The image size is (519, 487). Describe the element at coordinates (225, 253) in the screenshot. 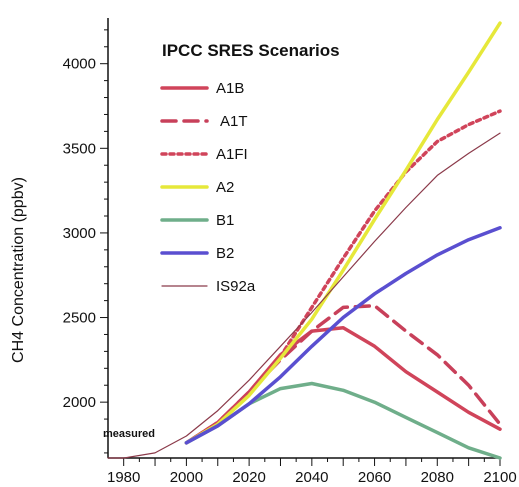

I see `legend-label-b2: B2` at that location.